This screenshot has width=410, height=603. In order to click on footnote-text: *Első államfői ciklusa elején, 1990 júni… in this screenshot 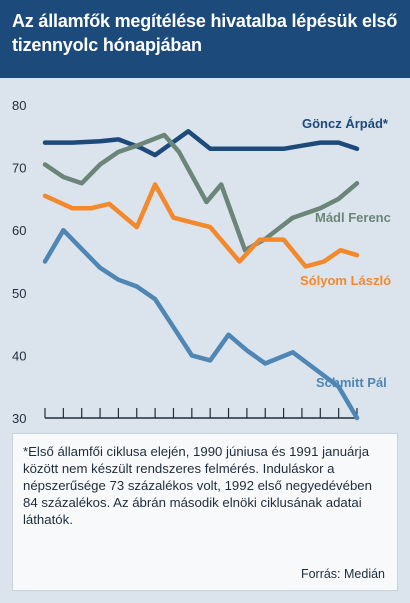, I will do `click(197, 485)`.